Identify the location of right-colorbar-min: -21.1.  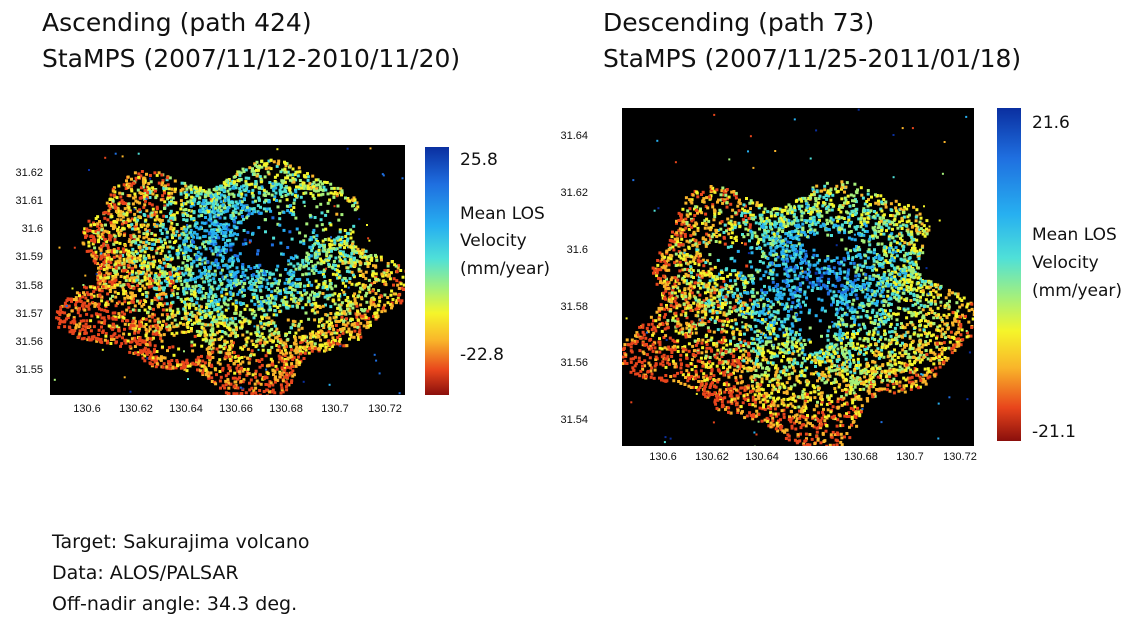
(1054, 432).